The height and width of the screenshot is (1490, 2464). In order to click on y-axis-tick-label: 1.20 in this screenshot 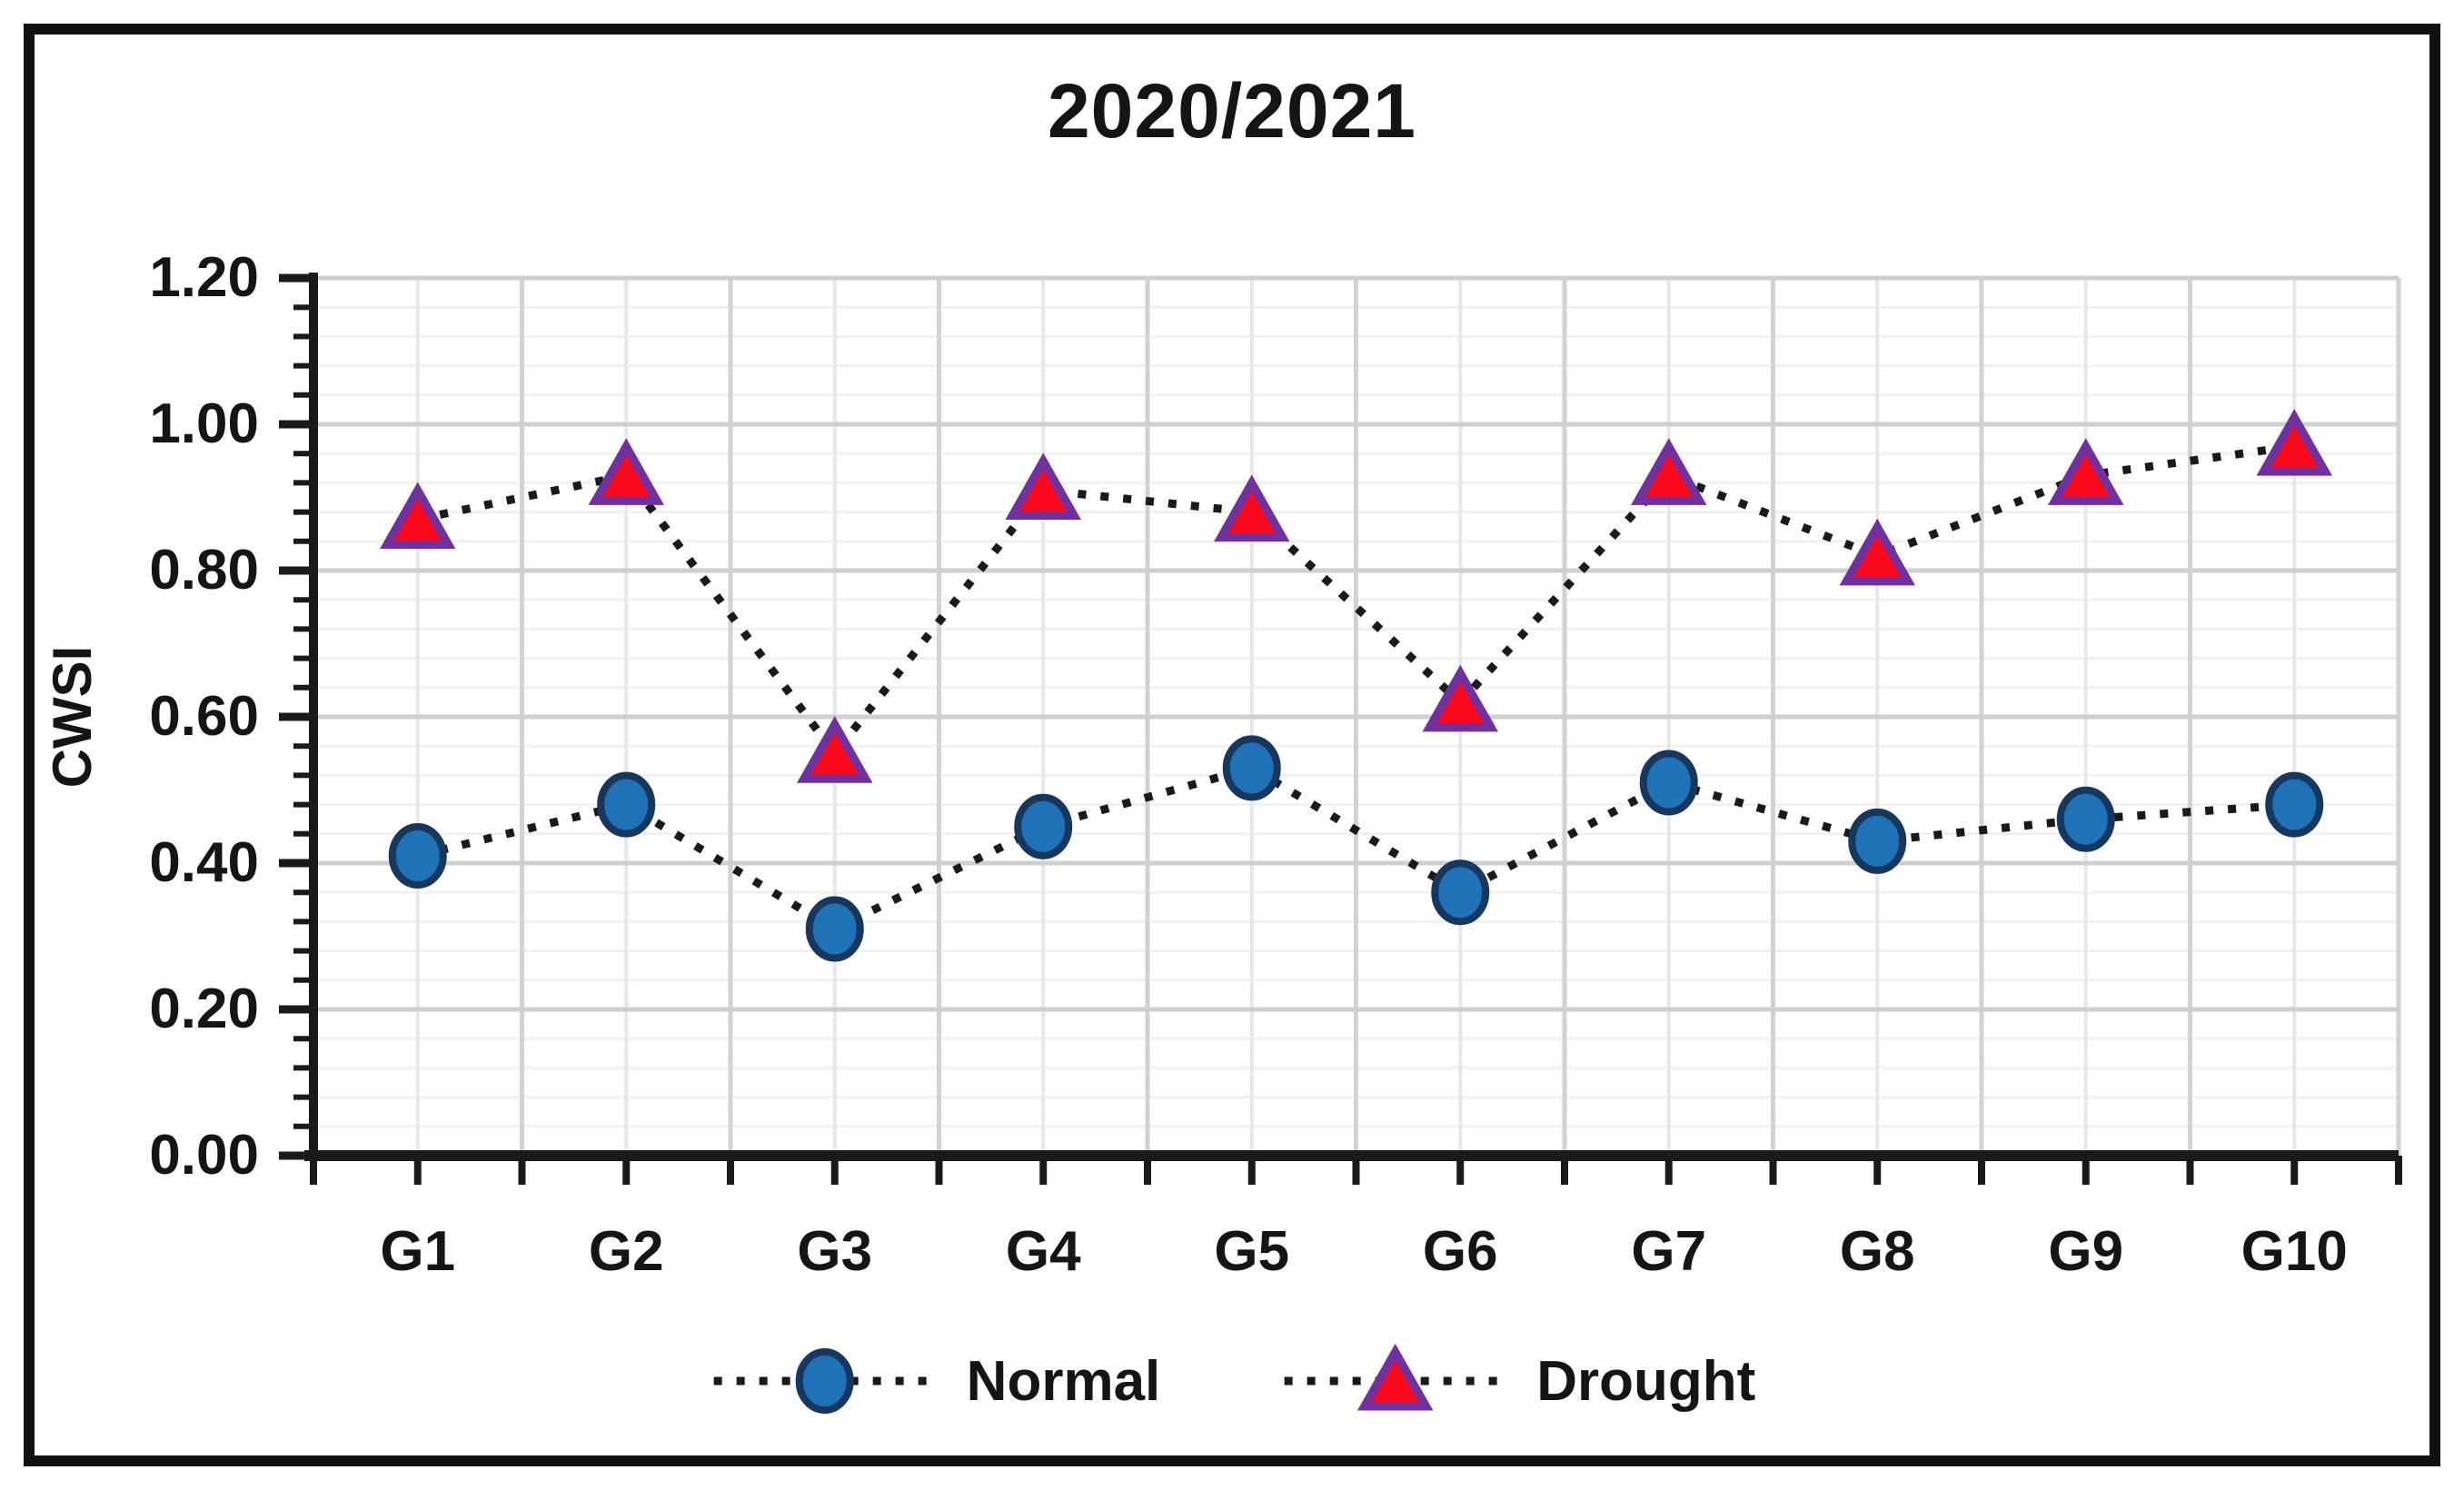, I will do `click(204, 277)`.